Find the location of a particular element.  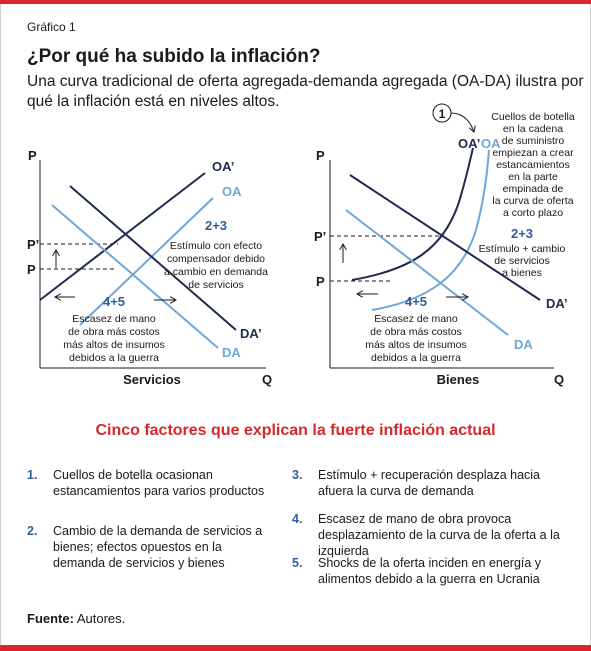

annotation-1-line: estancamientos is located at coordinates (533, 165).